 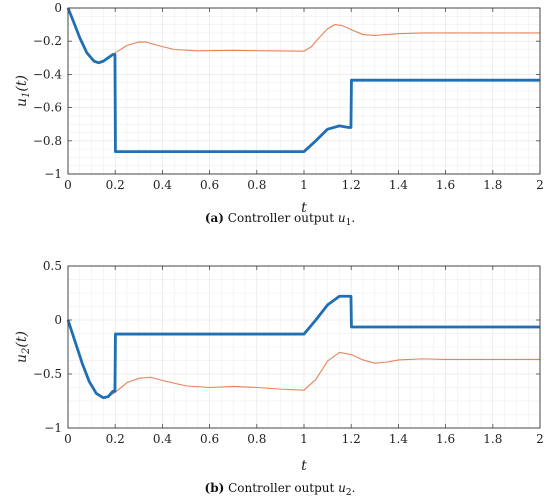 I want to click on y-tick-label: 0.5, so click(x=52, y=266).